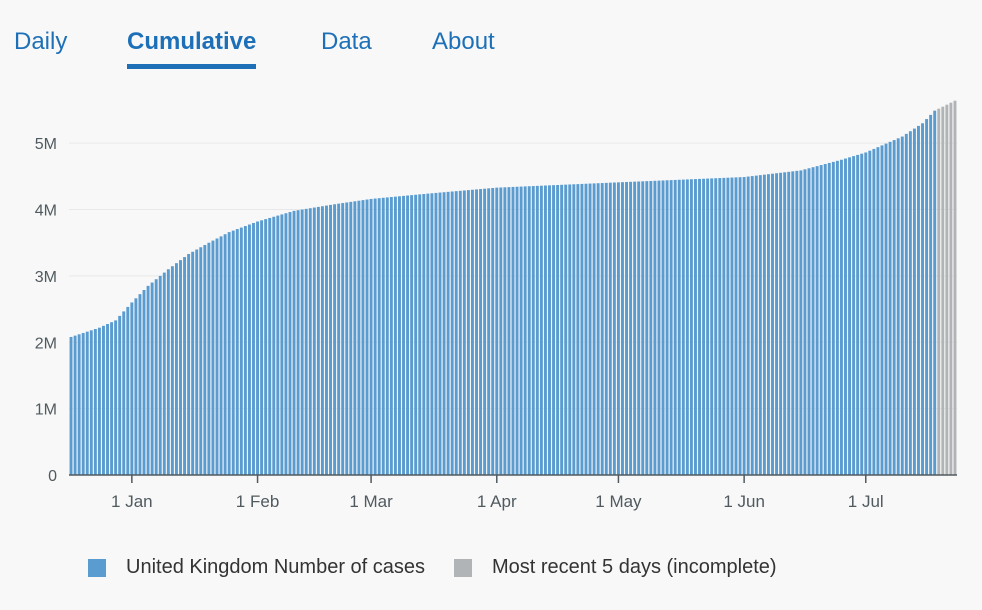 The width and height of the screenshot is (982, 610). I want to click on tab-cumulative-label: Cumulative, so click(192, 41).